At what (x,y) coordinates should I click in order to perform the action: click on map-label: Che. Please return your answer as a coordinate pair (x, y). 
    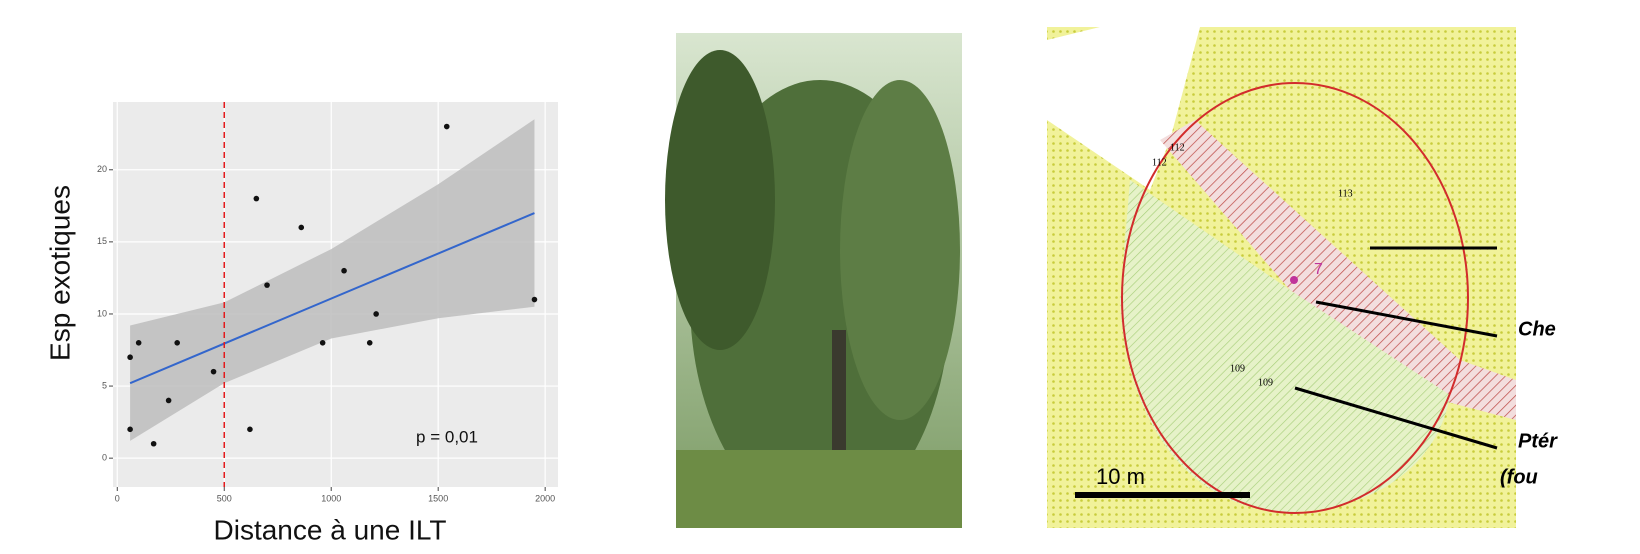
    Looking at the image, I should click on (1537, 329).